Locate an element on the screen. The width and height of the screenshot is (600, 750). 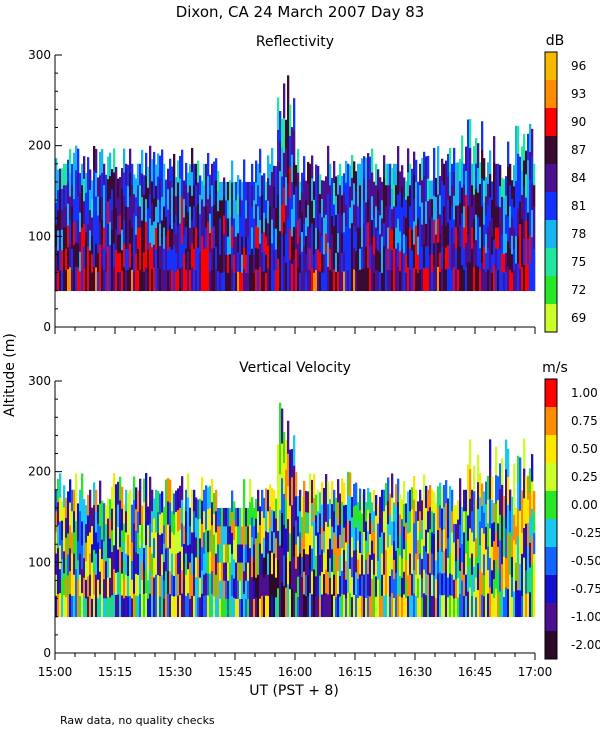
x-tick-label: 16:45 is located at coordinates (475, 672).